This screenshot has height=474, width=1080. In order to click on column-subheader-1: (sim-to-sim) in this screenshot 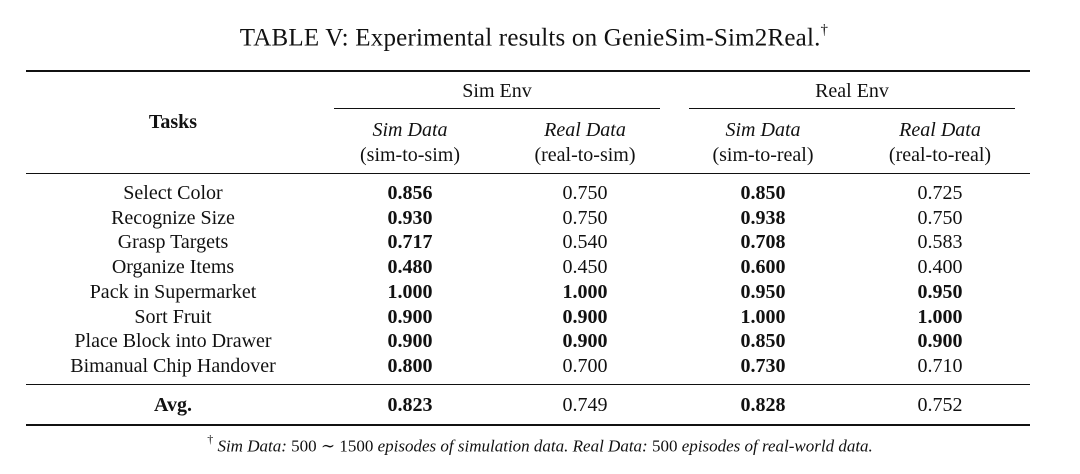, I will do `click(410, 155)`.